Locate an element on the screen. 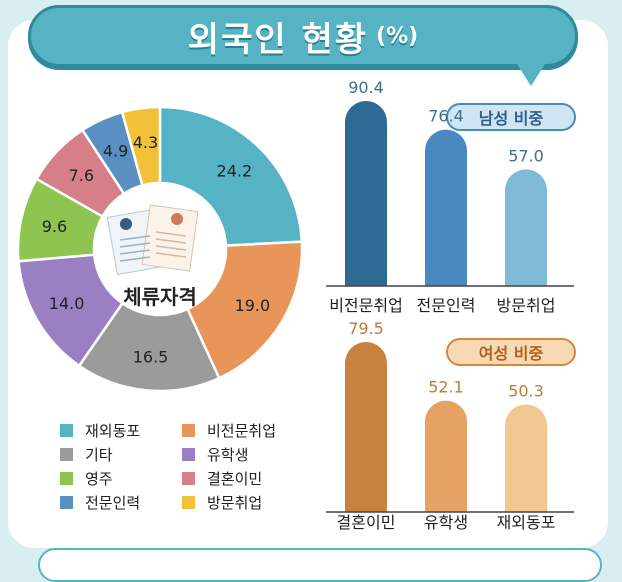 This screenshot has height=582, width=622. legend-label: 결혼이민 is located at coordinates (235, 479).